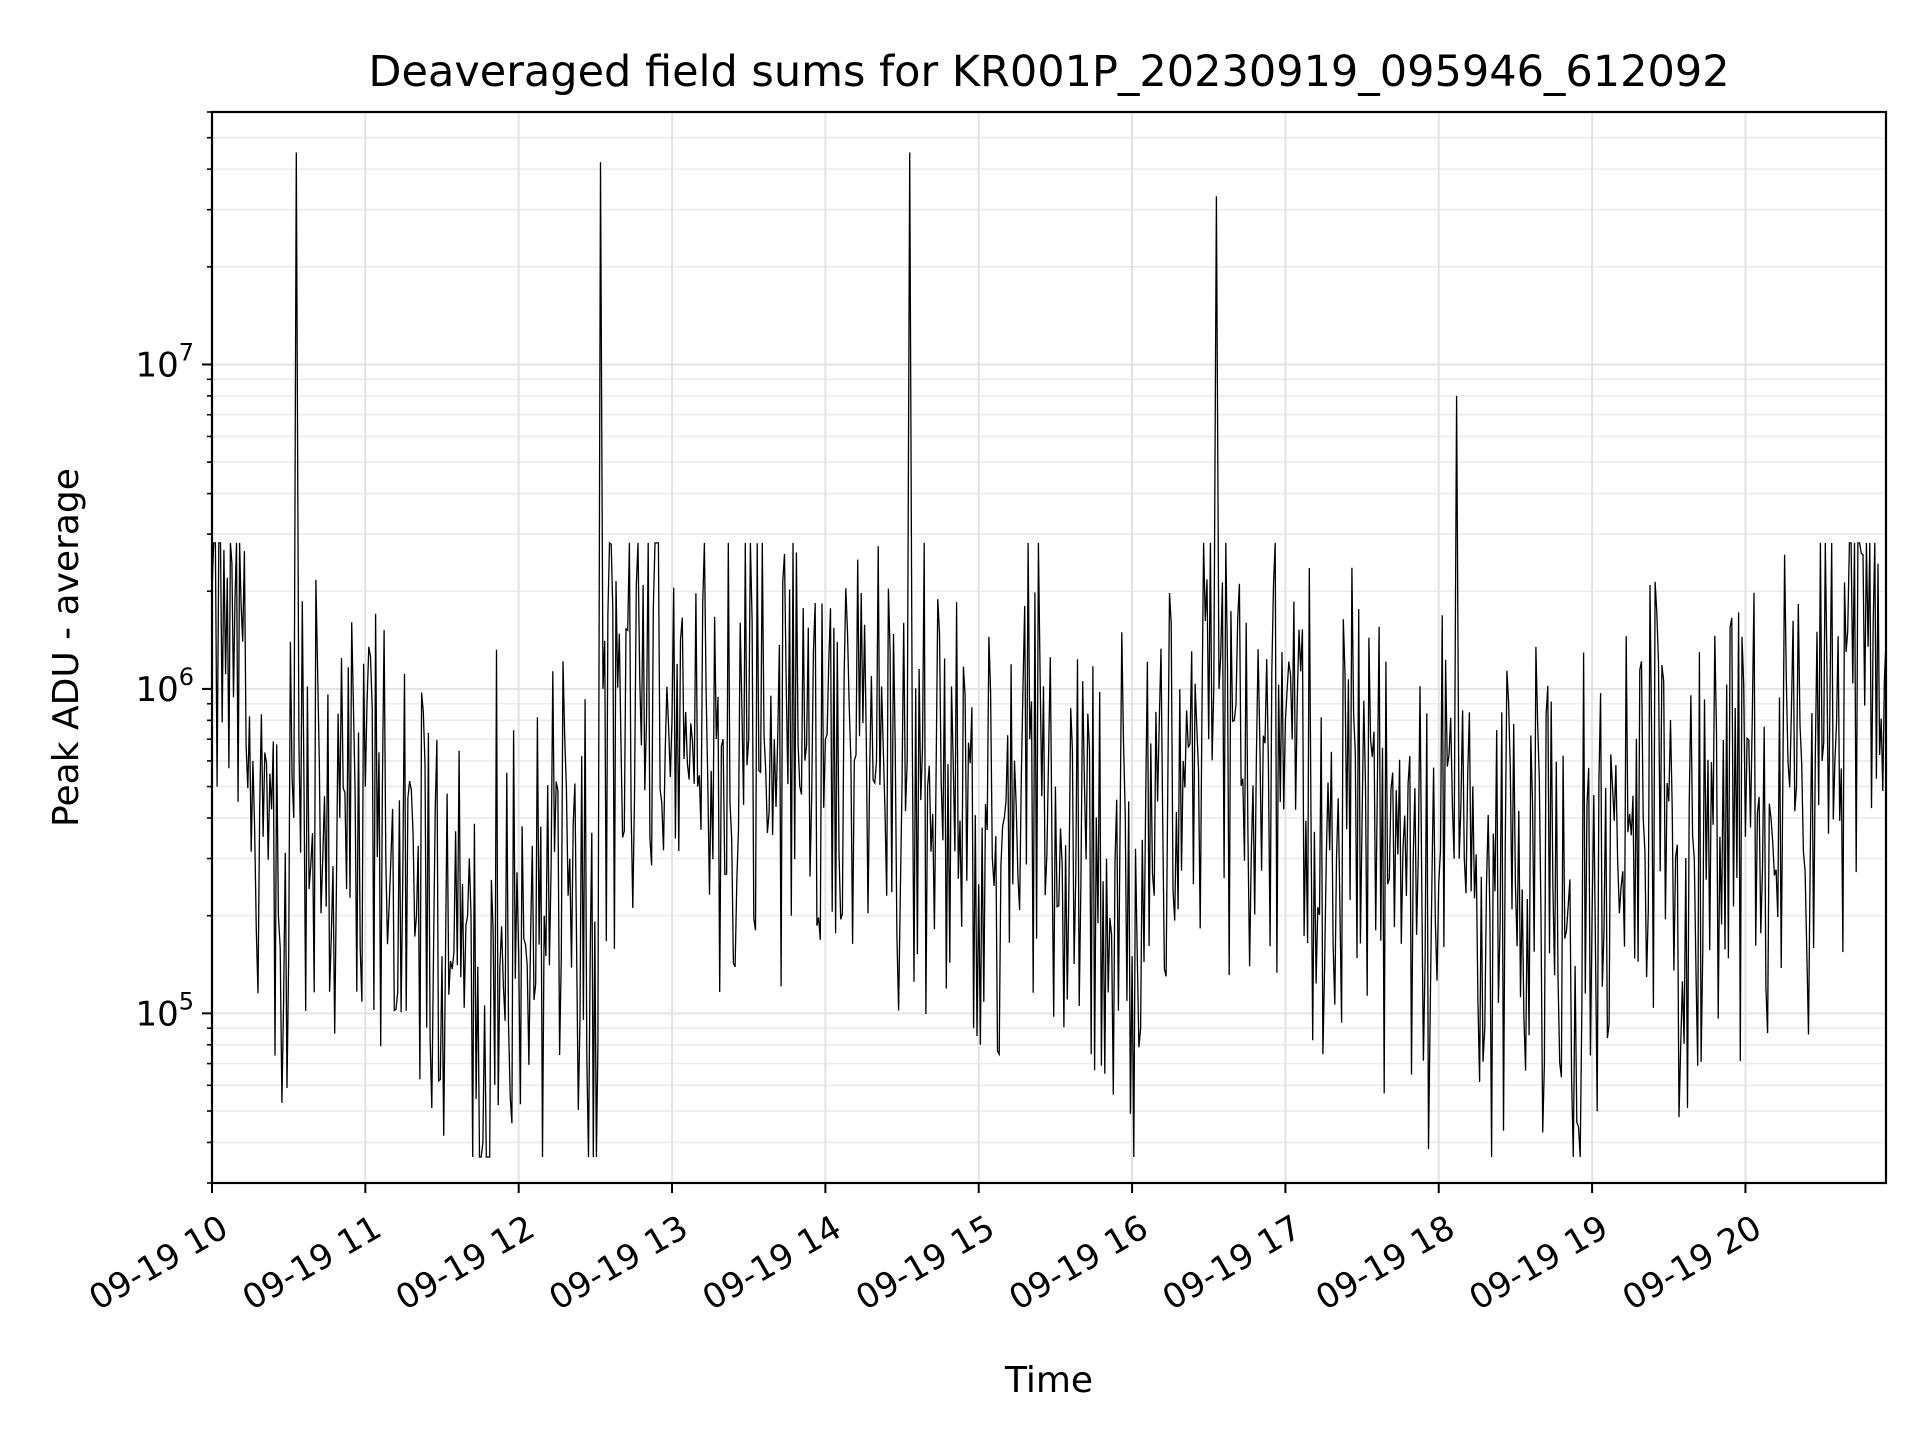 The width and height of the screenshot is (1920, 1440). What do you see at coordinates (164, 686) in the screenshot?
I see `y-tick-label: 10⁶` at bounding box center [164, 686].